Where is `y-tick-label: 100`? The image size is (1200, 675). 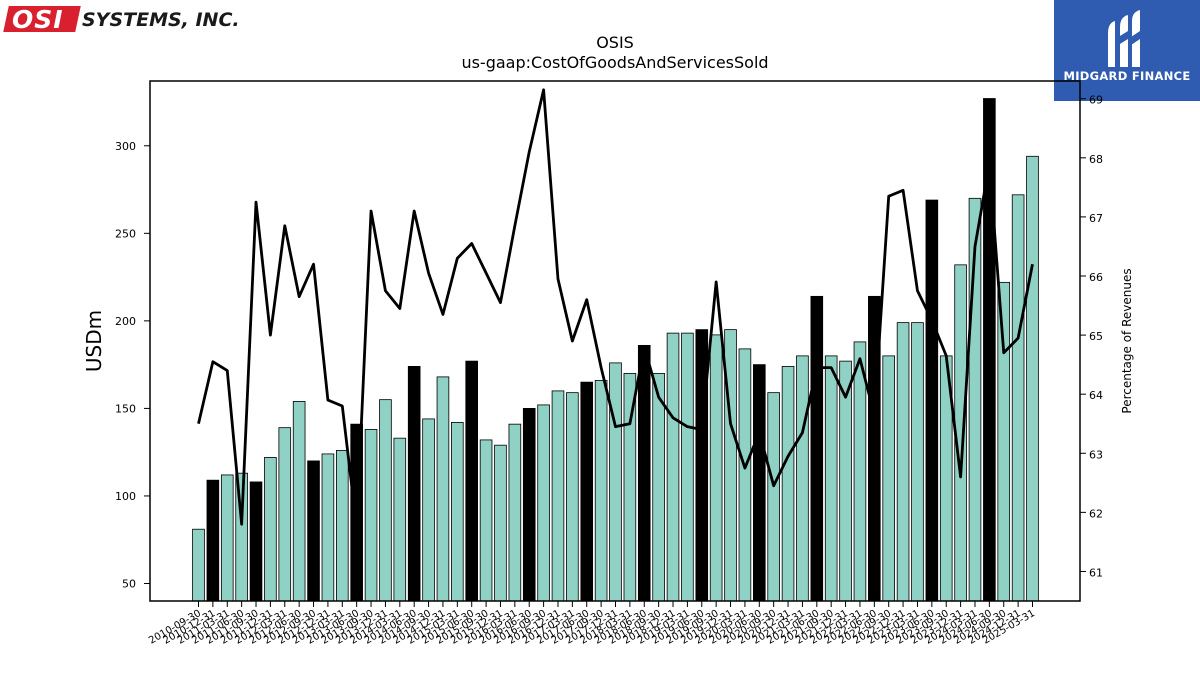 y-tick-label: 100 is located at coordinates (125, 496).